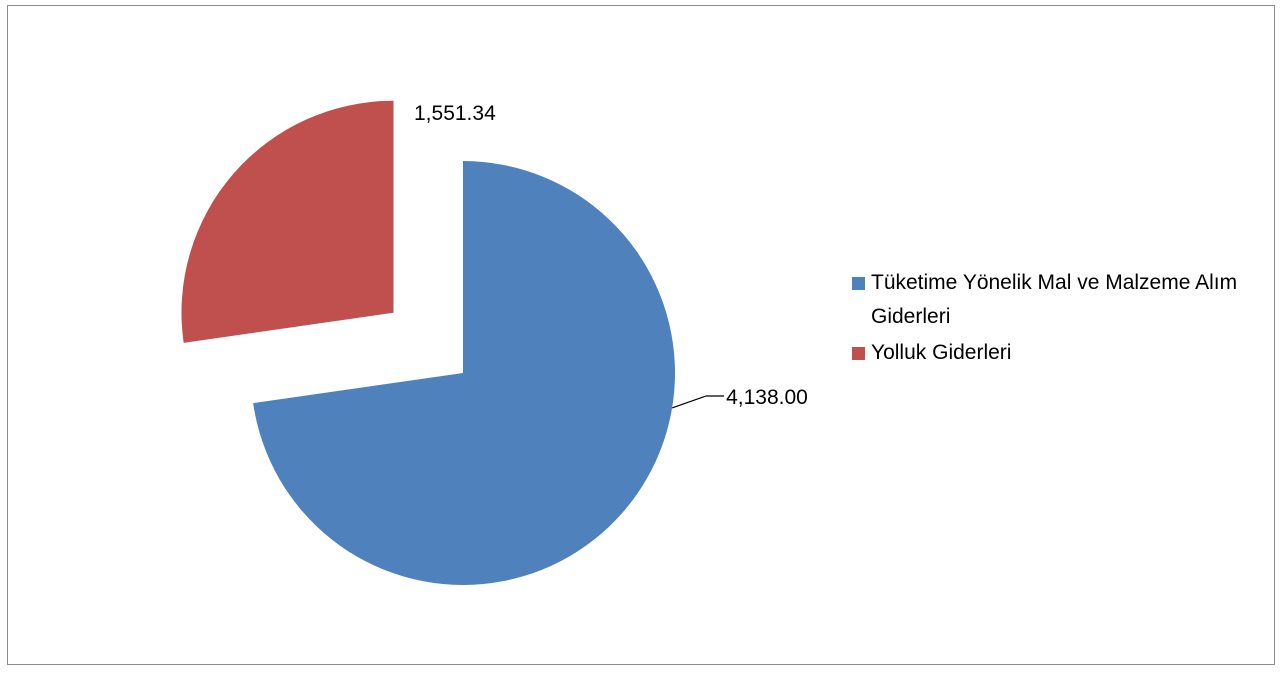  I want to click on pie-slice-yolluk, so click(287, 221).